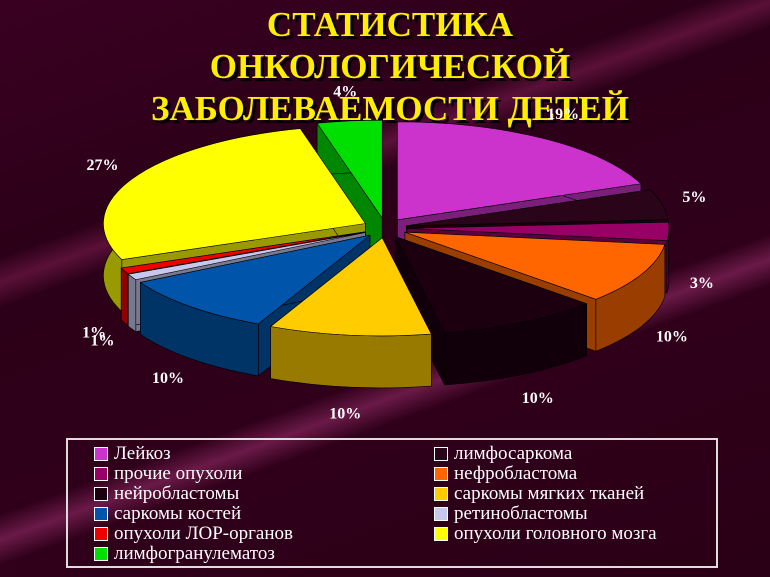 This screenshot has height=577, width=770. I want to click on legend-item: лимфогранулематоз, so click(264, 553).